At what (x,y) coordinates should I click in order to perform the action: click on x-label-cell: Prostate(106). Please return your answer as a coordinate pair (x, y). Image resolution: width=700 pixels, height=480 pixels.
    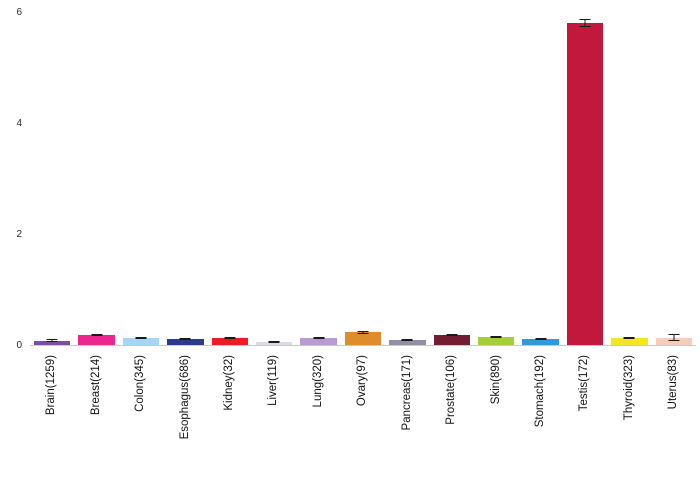
    Looking at the image, I should click on (452, 412).